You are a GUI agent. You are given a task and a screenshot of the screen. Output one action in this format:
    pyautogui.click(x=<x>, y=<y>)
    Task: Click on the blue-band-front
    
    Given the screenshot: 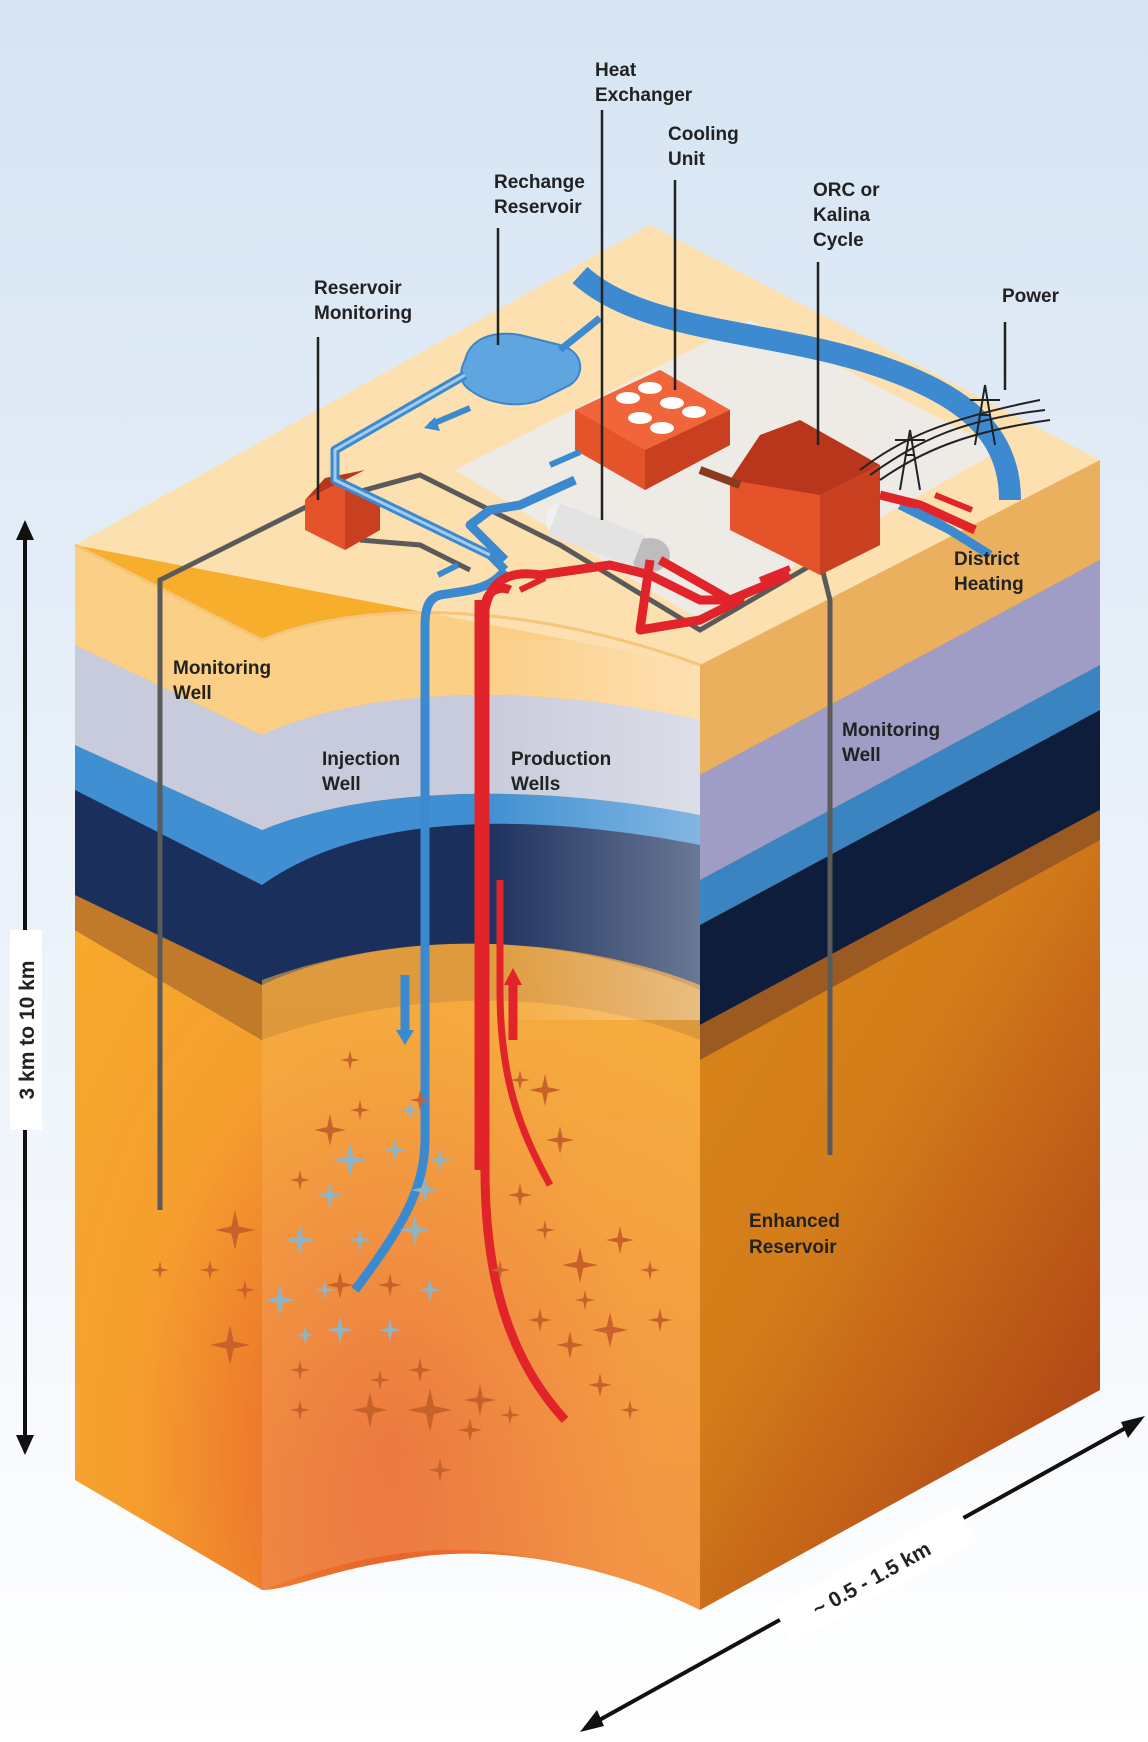 What is the action you would take?
    pyautogui.click(x=387, y=815)
    